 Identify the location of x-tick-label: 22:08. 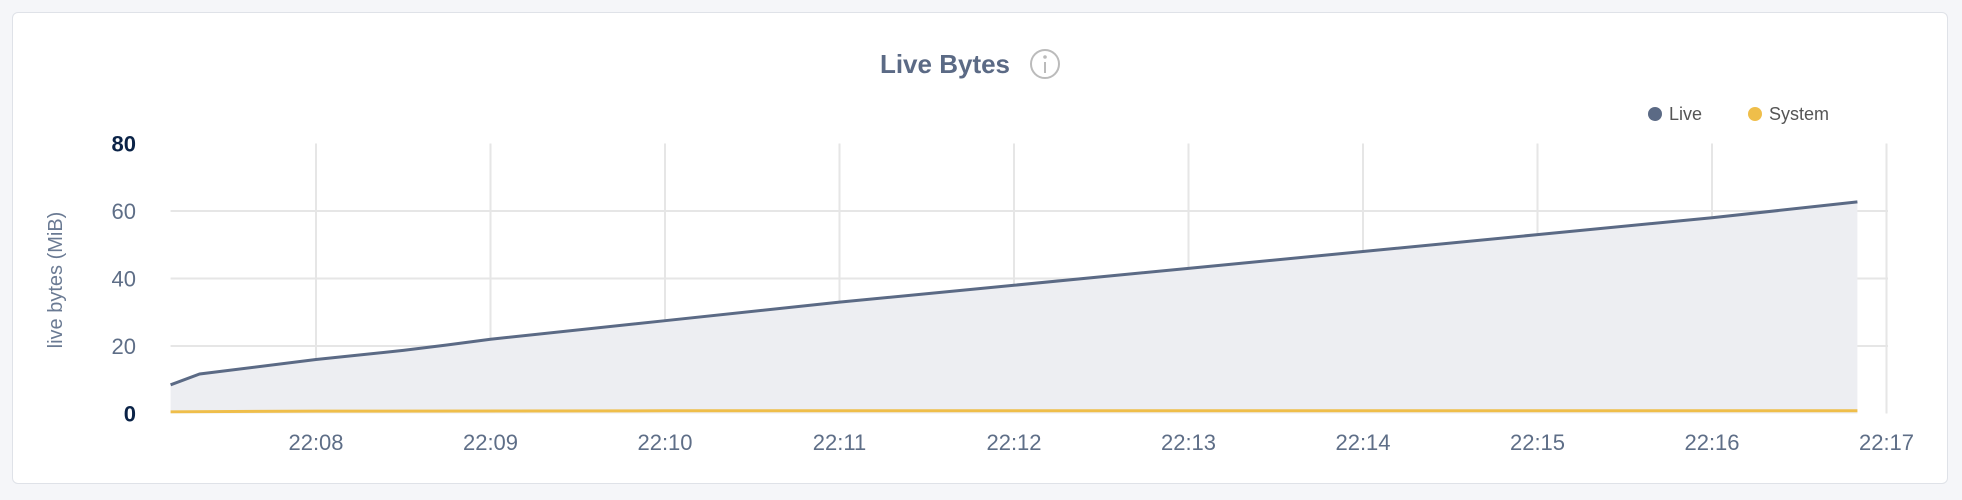
(315, 442).